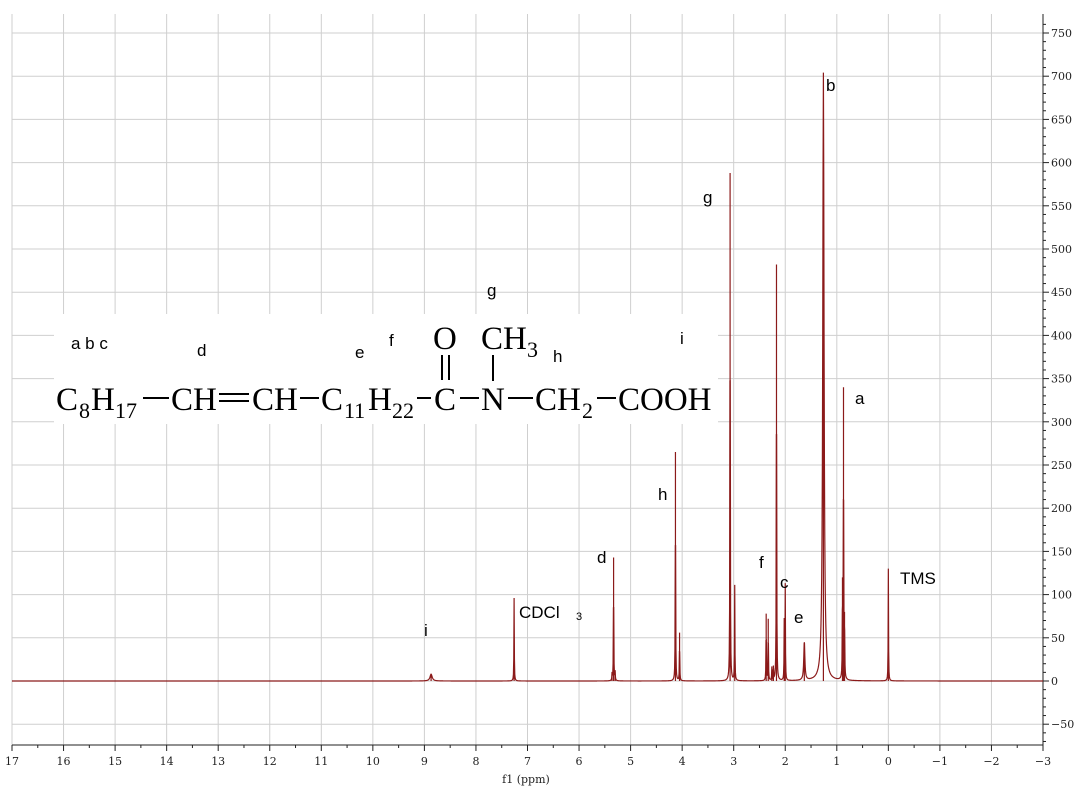 The width and height of the screenshot is (1078, 789). Describe the element at coordinates (1061, 595) in the screenshot. I see `y-tick-label: 100` at that location.